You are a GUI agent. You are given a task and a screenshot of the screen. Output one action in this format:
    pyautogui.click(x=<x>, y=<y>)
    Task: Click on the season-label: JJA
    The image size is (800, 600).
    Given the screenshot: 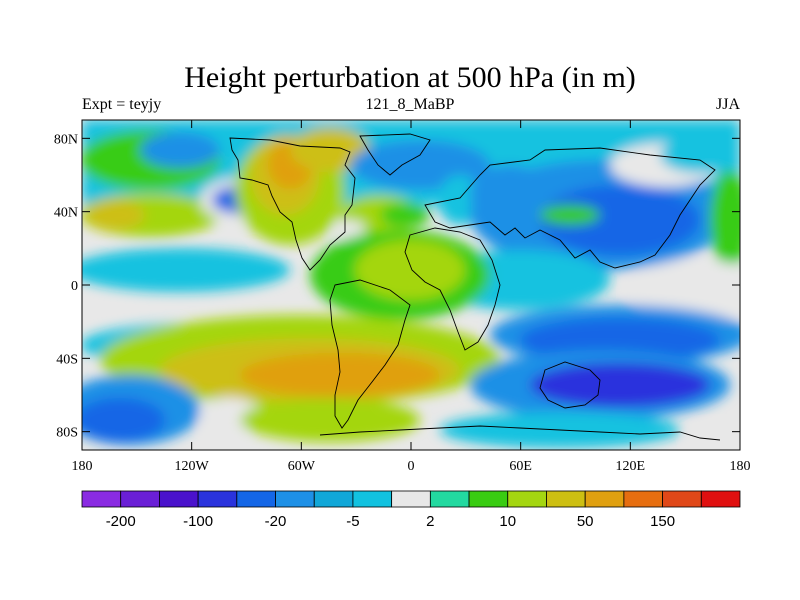 What is the action you would take?
    pyautogui.click(x=727, y=104)
    